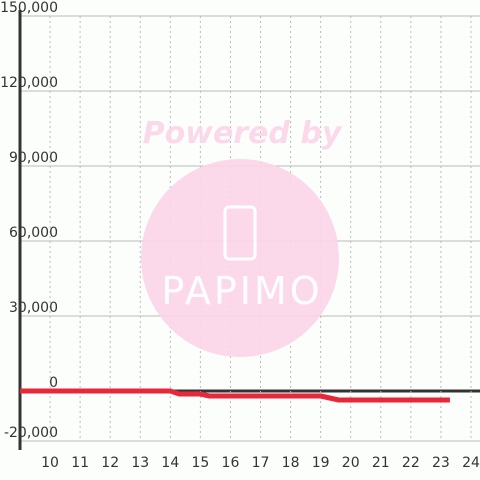 The width and height of the screenshot is (480, 480). Describe the element at coordinates (241, 291) in the screenshot. I see `watermark-logo: PAPIMO` at that location.